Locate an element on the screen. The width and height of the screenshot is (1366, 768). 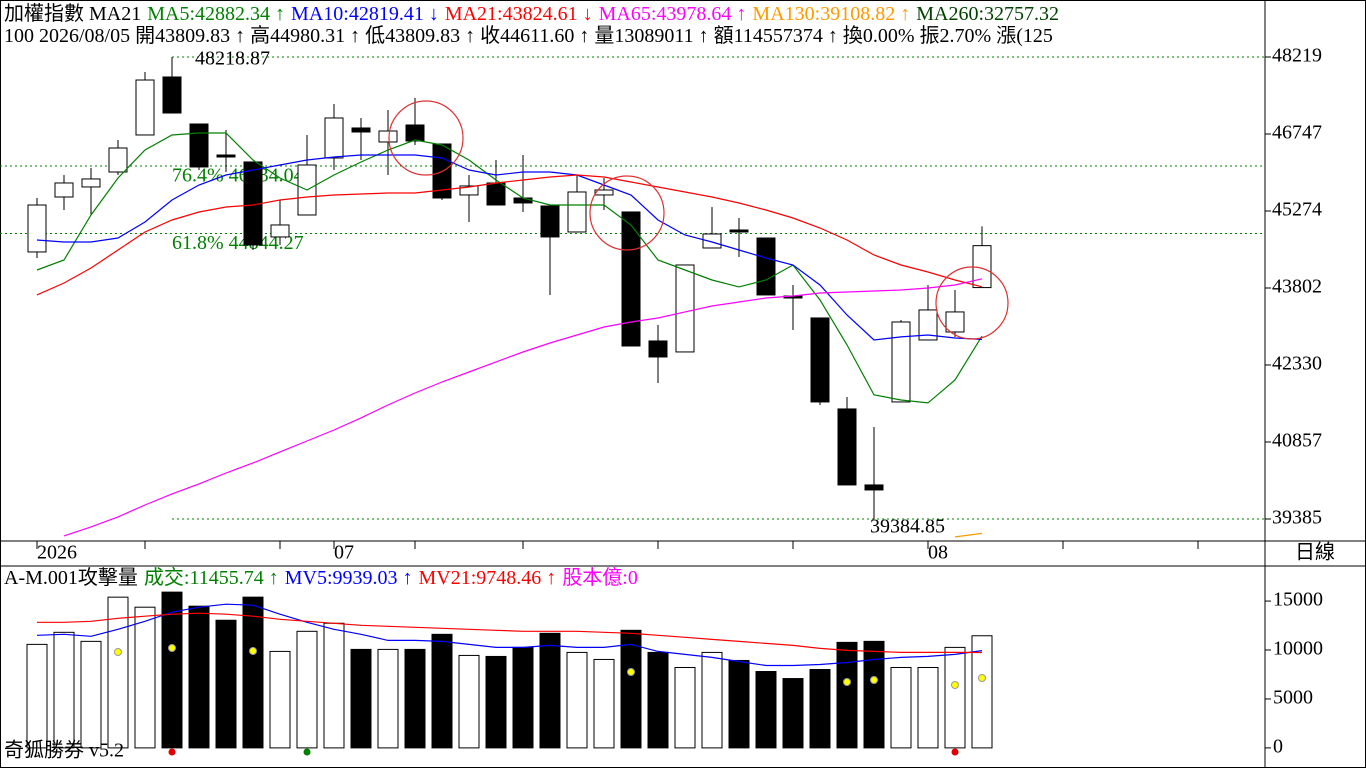
y-tick-label: 0 is located at coordinates (1278, 746).